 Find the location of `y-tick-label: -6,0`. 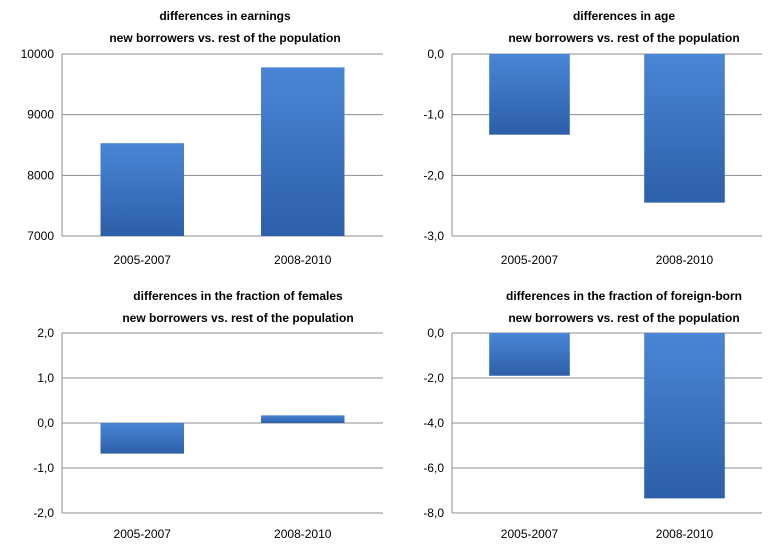

y-tick-label: -6,0 is located at coordinates (433, 468).